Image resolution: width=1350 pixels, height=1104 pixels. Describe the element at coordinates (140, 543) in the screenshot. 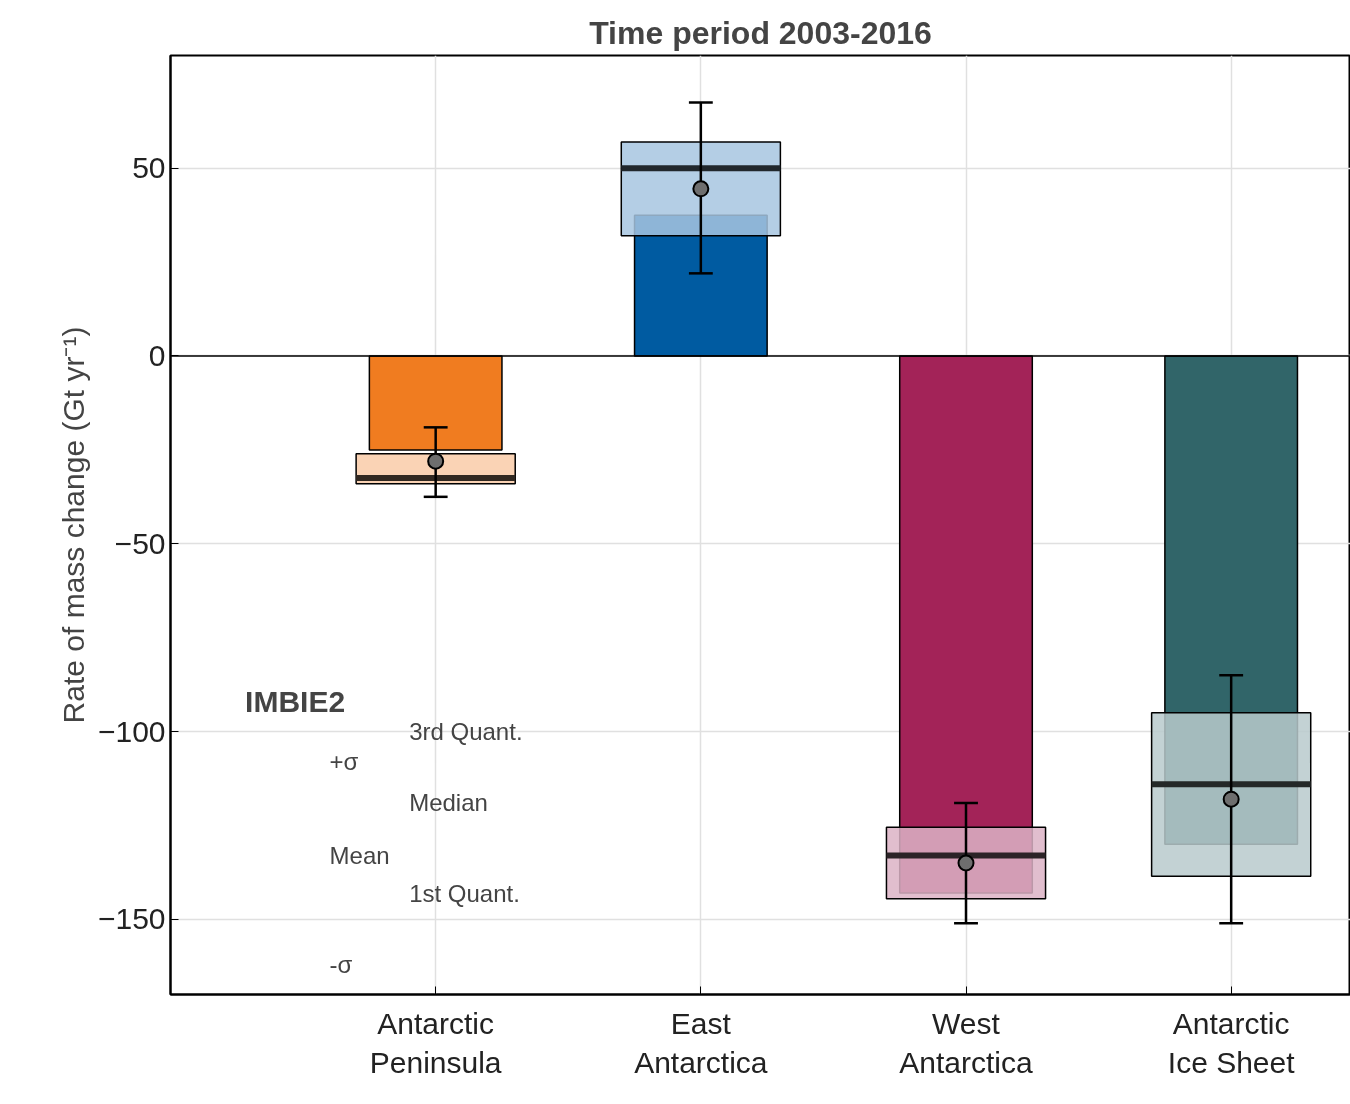

I see `y-tick-label: −50` at that location.